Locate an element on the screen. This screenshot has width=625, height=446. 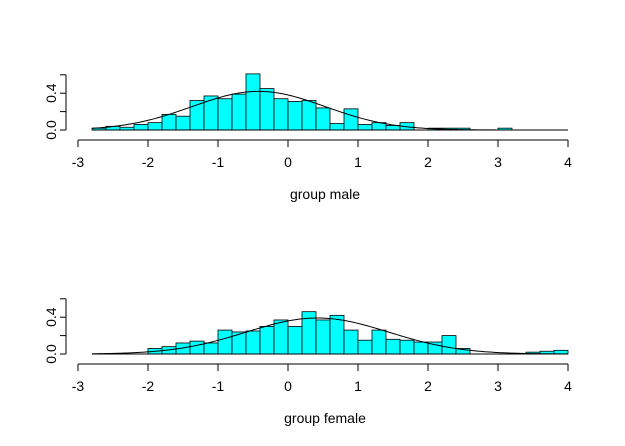
male-histogram-bars is located at coordinates (302, 102).